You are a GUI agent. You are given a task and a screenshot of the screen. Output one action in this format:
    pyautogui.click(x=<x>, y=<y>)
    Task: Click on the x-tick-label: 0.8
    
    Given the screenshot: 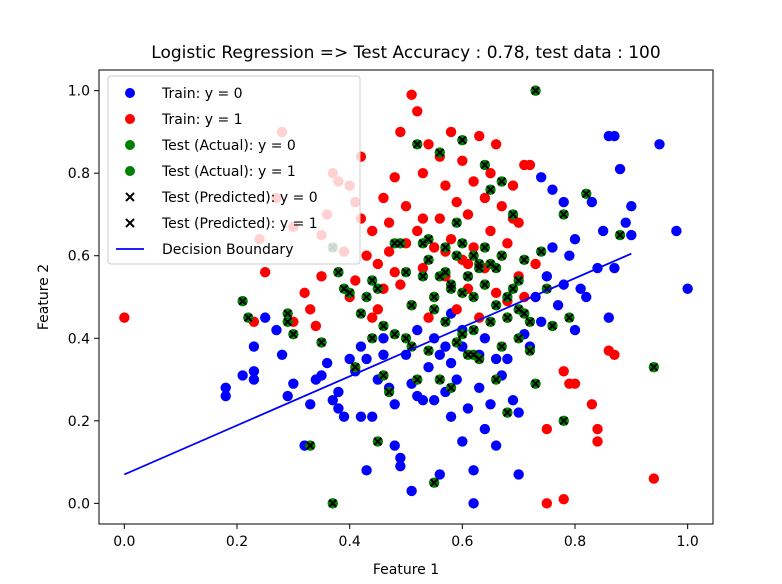 What is the action you would take?
    pyautogui.click(x=575, y=542)
    